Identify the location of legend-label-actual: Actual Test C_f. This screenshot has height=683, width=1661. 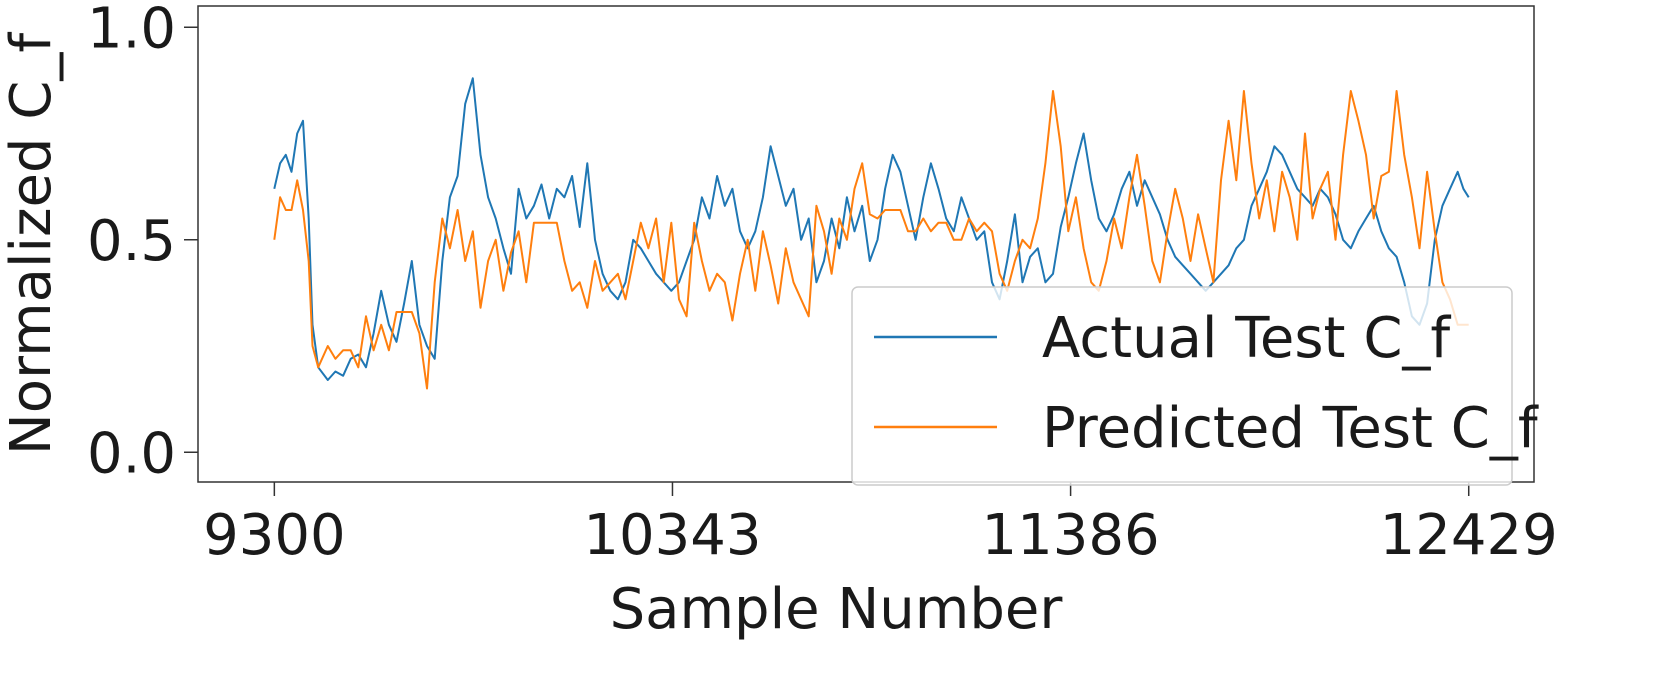
(1246, 338).